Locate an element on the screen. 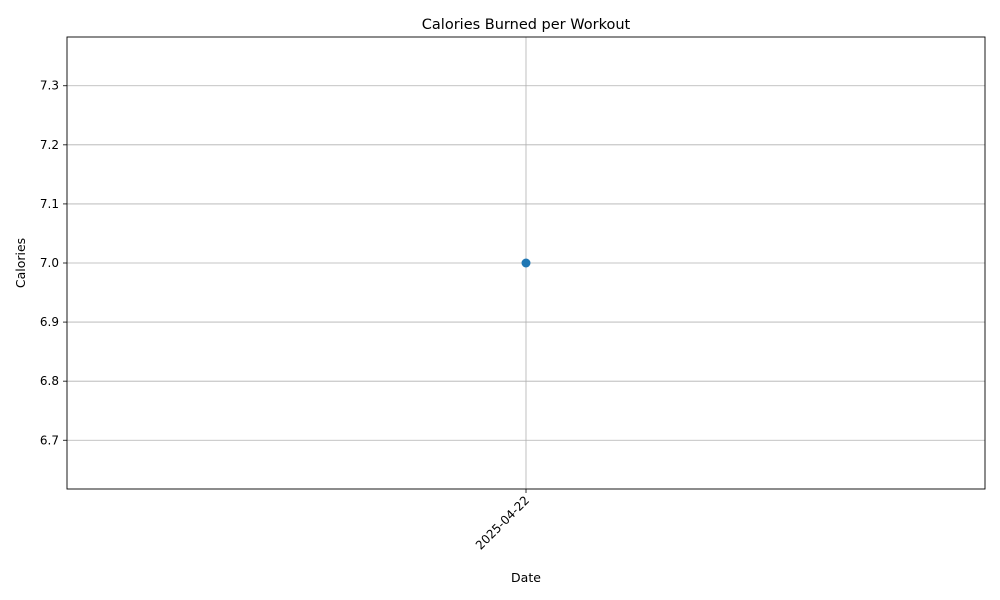 The image size is (1000, 600). y-tick-label: 7.3 is located at coordinates (49, 86).